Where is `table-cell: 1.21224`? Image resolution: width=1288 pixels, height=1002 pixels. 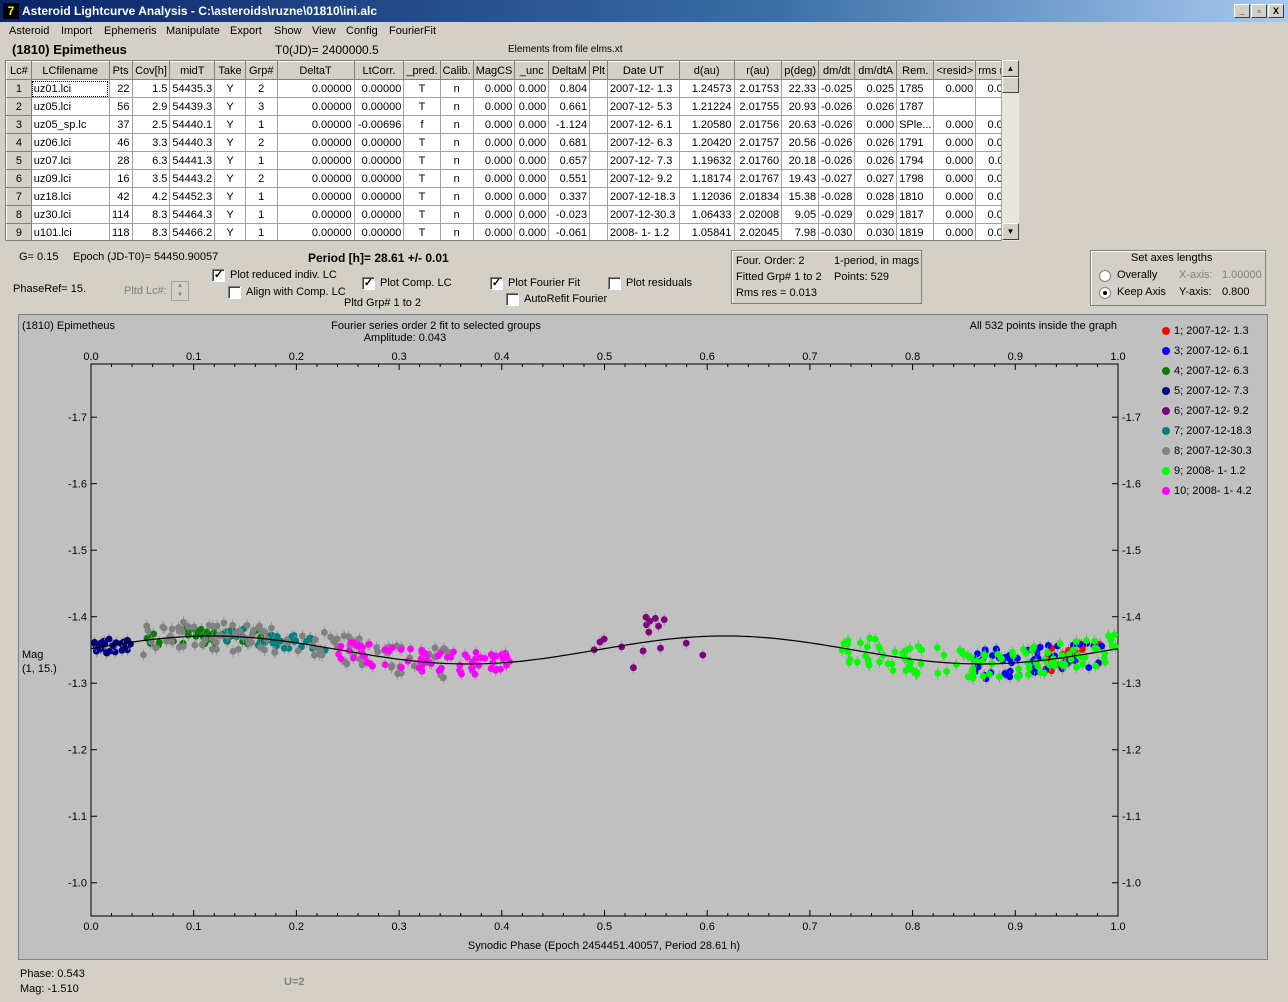
table-cell: 1.21224 is located at coordinates (707, 106).